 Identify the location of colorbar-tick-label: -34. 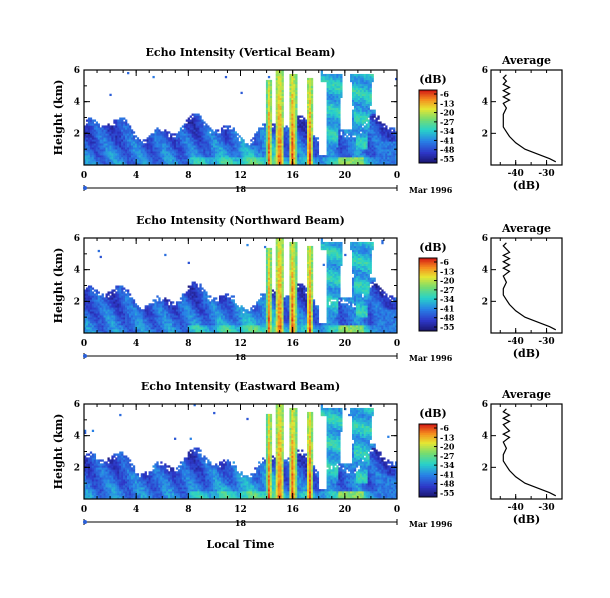
(447, 131).